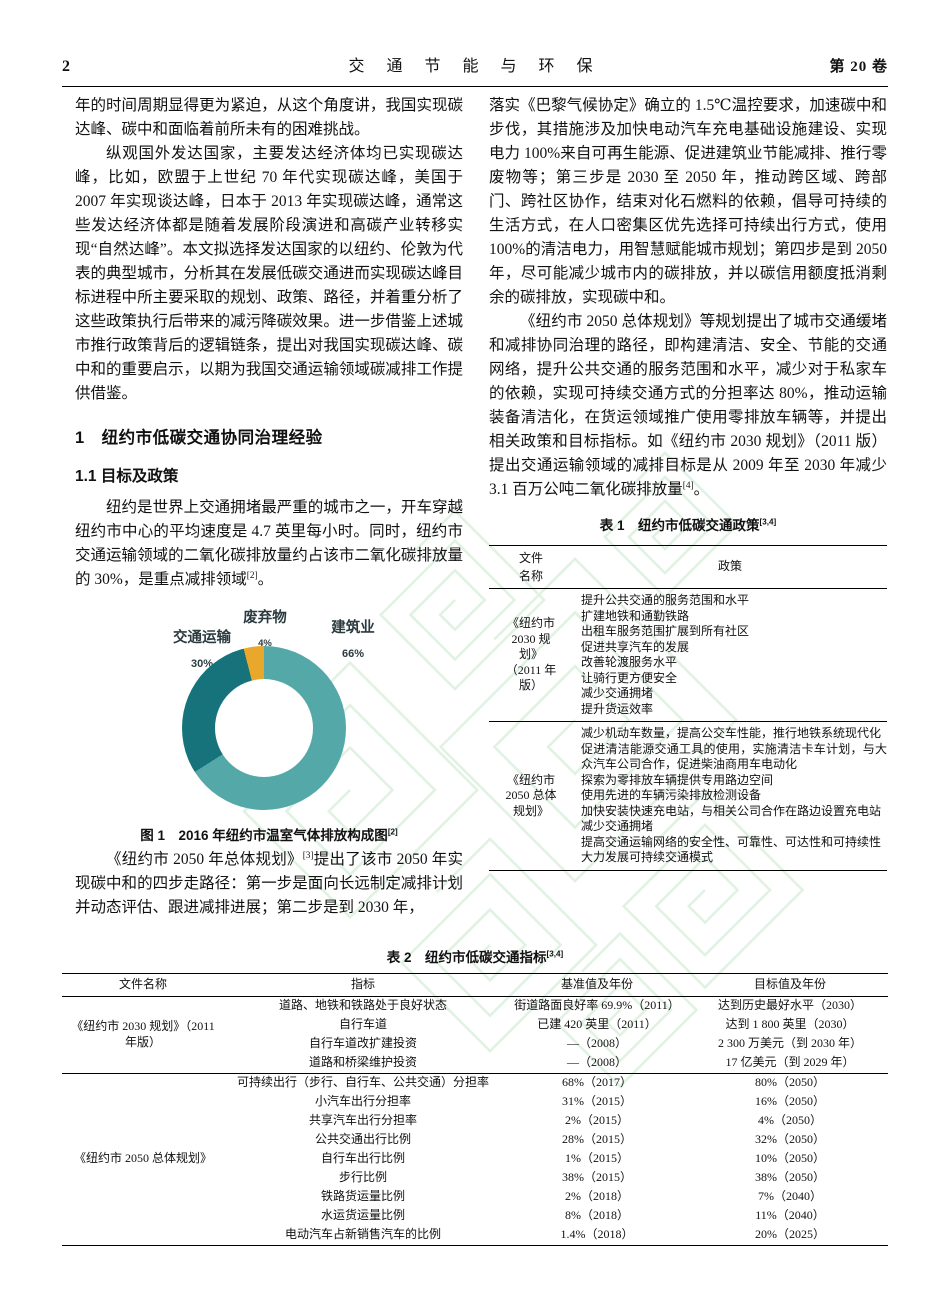 This screenshot has width=950, height=1290. Describe the element at coordinates (475, 1236) in the screenshot. I see `table-row: 电动汽车占新销售汽车的比例 1.4%（2018） 20%（2025）` at that location.